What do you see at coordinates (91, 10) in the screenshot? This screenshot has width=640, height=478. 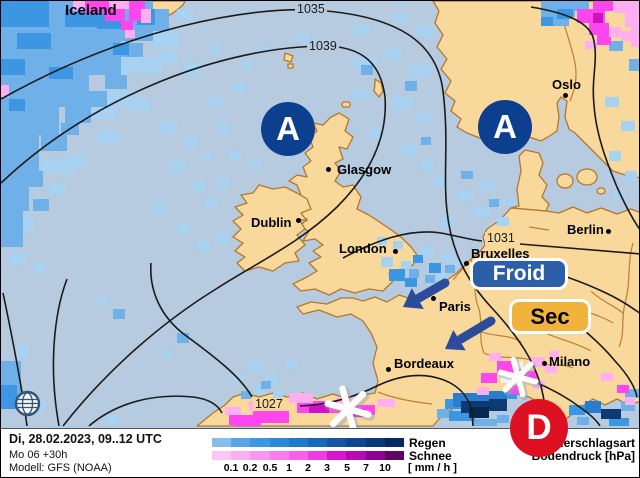 I see `city-label-iceland: Iceland` at bounding box center [91, 10].